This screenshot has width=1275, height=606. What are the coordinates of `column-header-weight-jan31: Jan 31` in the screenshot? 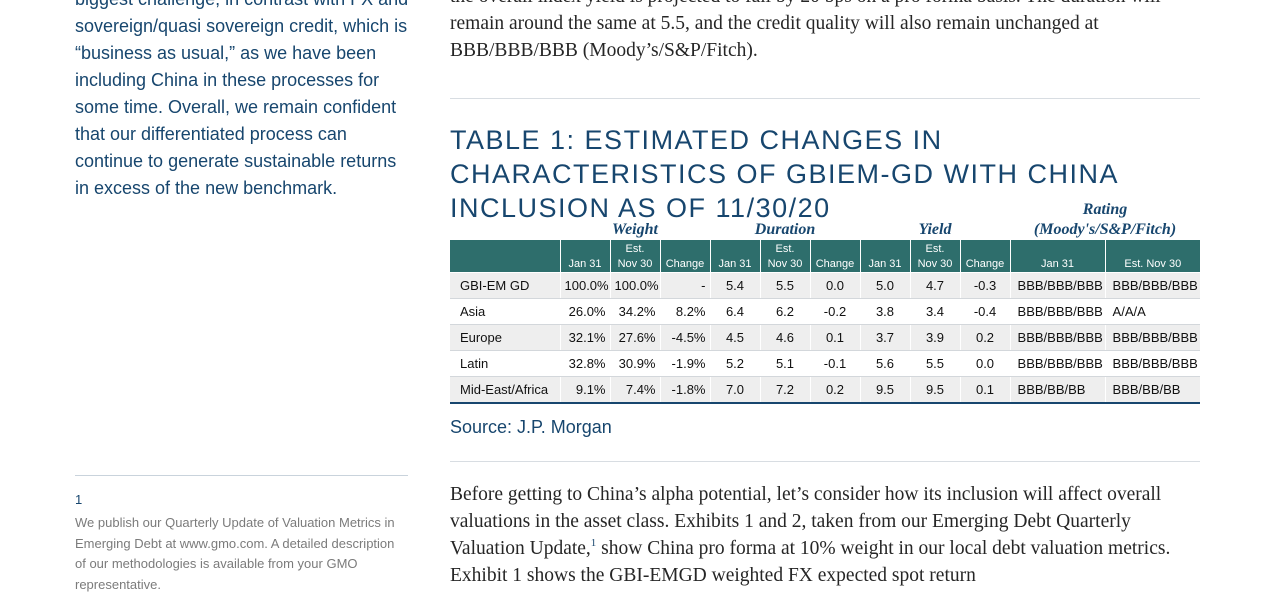 It's located at (584, 256).